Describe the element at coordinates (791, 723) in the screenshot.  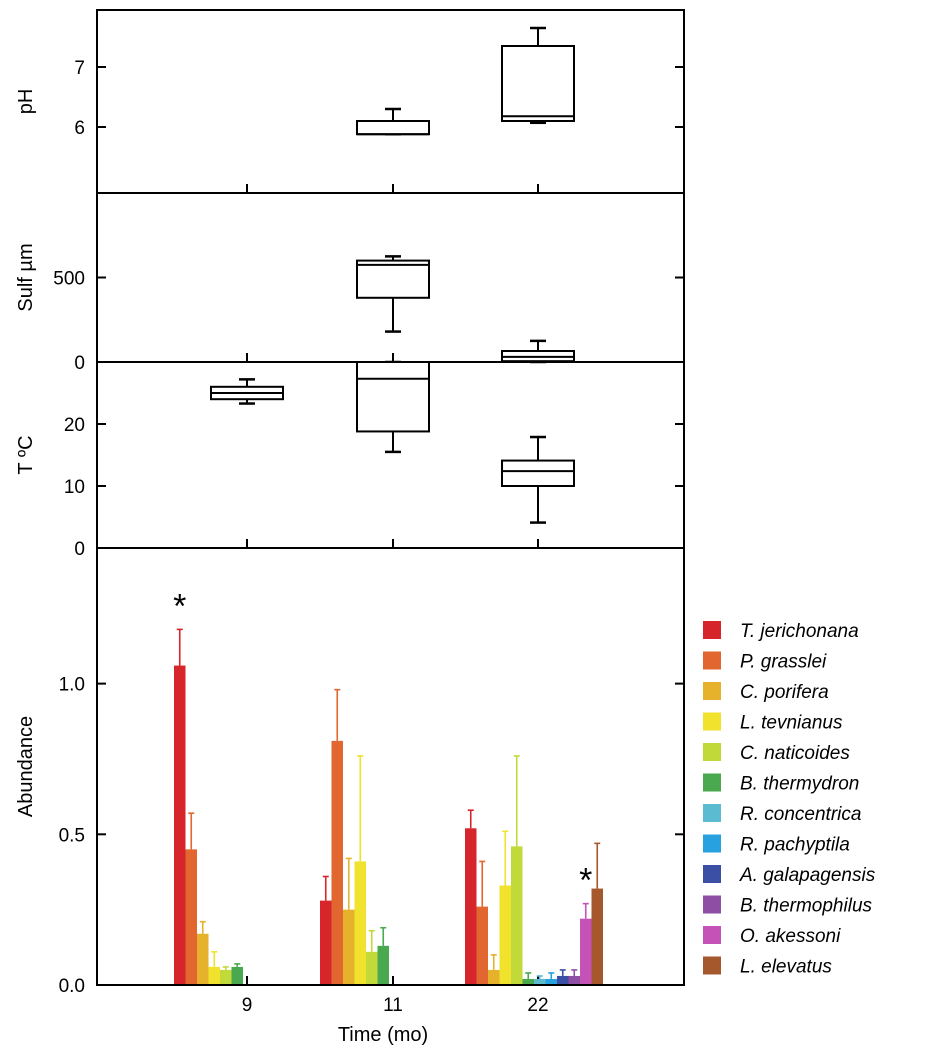
I see `legend-label: L. tevnianus` at that location.